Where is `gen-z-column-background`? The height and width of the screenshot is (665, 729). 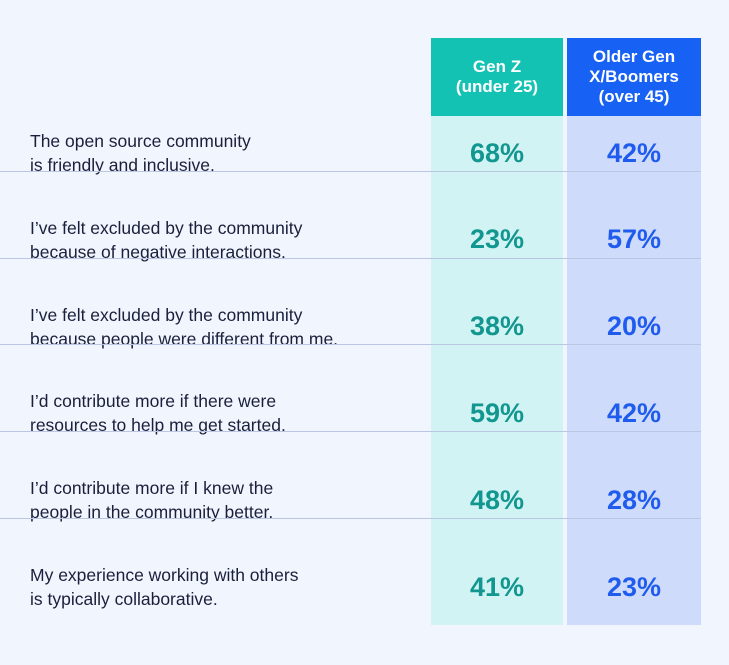
gen-z-column-background is located at coordinates (497, 370).